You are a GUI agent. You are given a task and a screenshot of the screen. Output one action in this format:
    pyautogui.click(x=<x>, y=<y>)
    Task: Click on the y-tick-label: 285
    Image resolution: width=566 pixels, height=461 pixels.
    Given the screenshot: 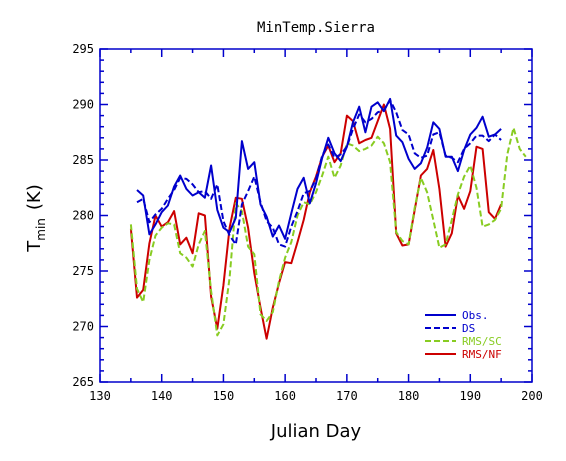 What is the action you would take?
    pyautogui.click(x=83, y=160)
    